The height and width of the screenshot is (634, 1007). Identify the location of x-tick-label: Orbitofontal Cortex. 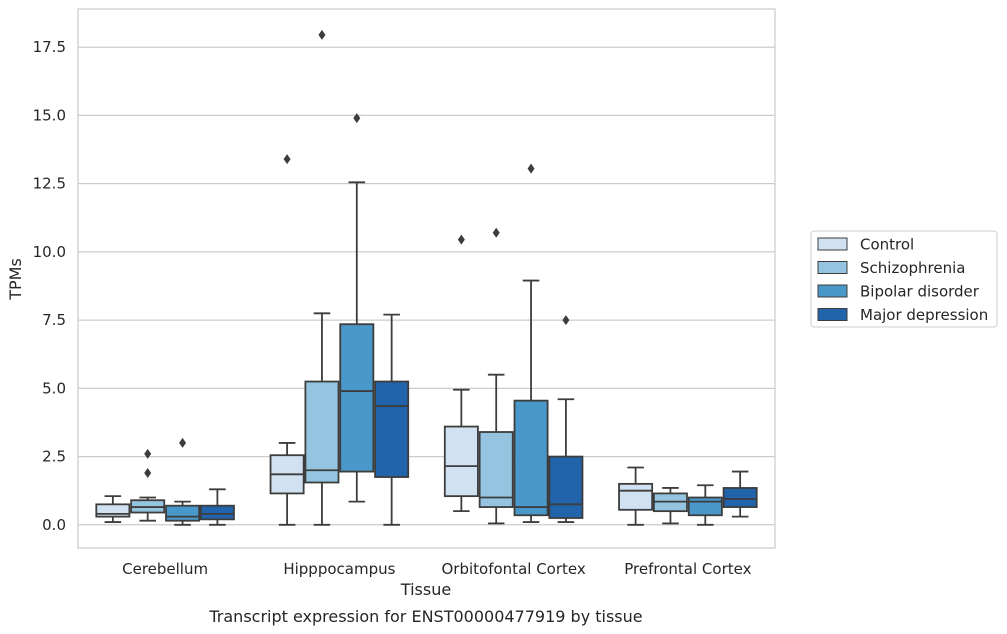
(514, 569).